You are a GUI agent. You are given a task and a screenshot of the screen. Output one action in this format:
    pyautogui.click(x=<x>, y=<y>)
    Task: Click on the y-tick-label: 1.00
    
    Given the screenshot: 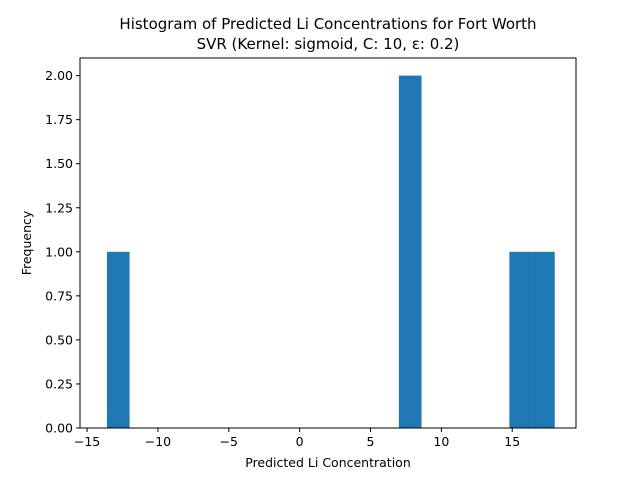 What is the action you would take?
    pyautogui.click(x=59, y=251)
    